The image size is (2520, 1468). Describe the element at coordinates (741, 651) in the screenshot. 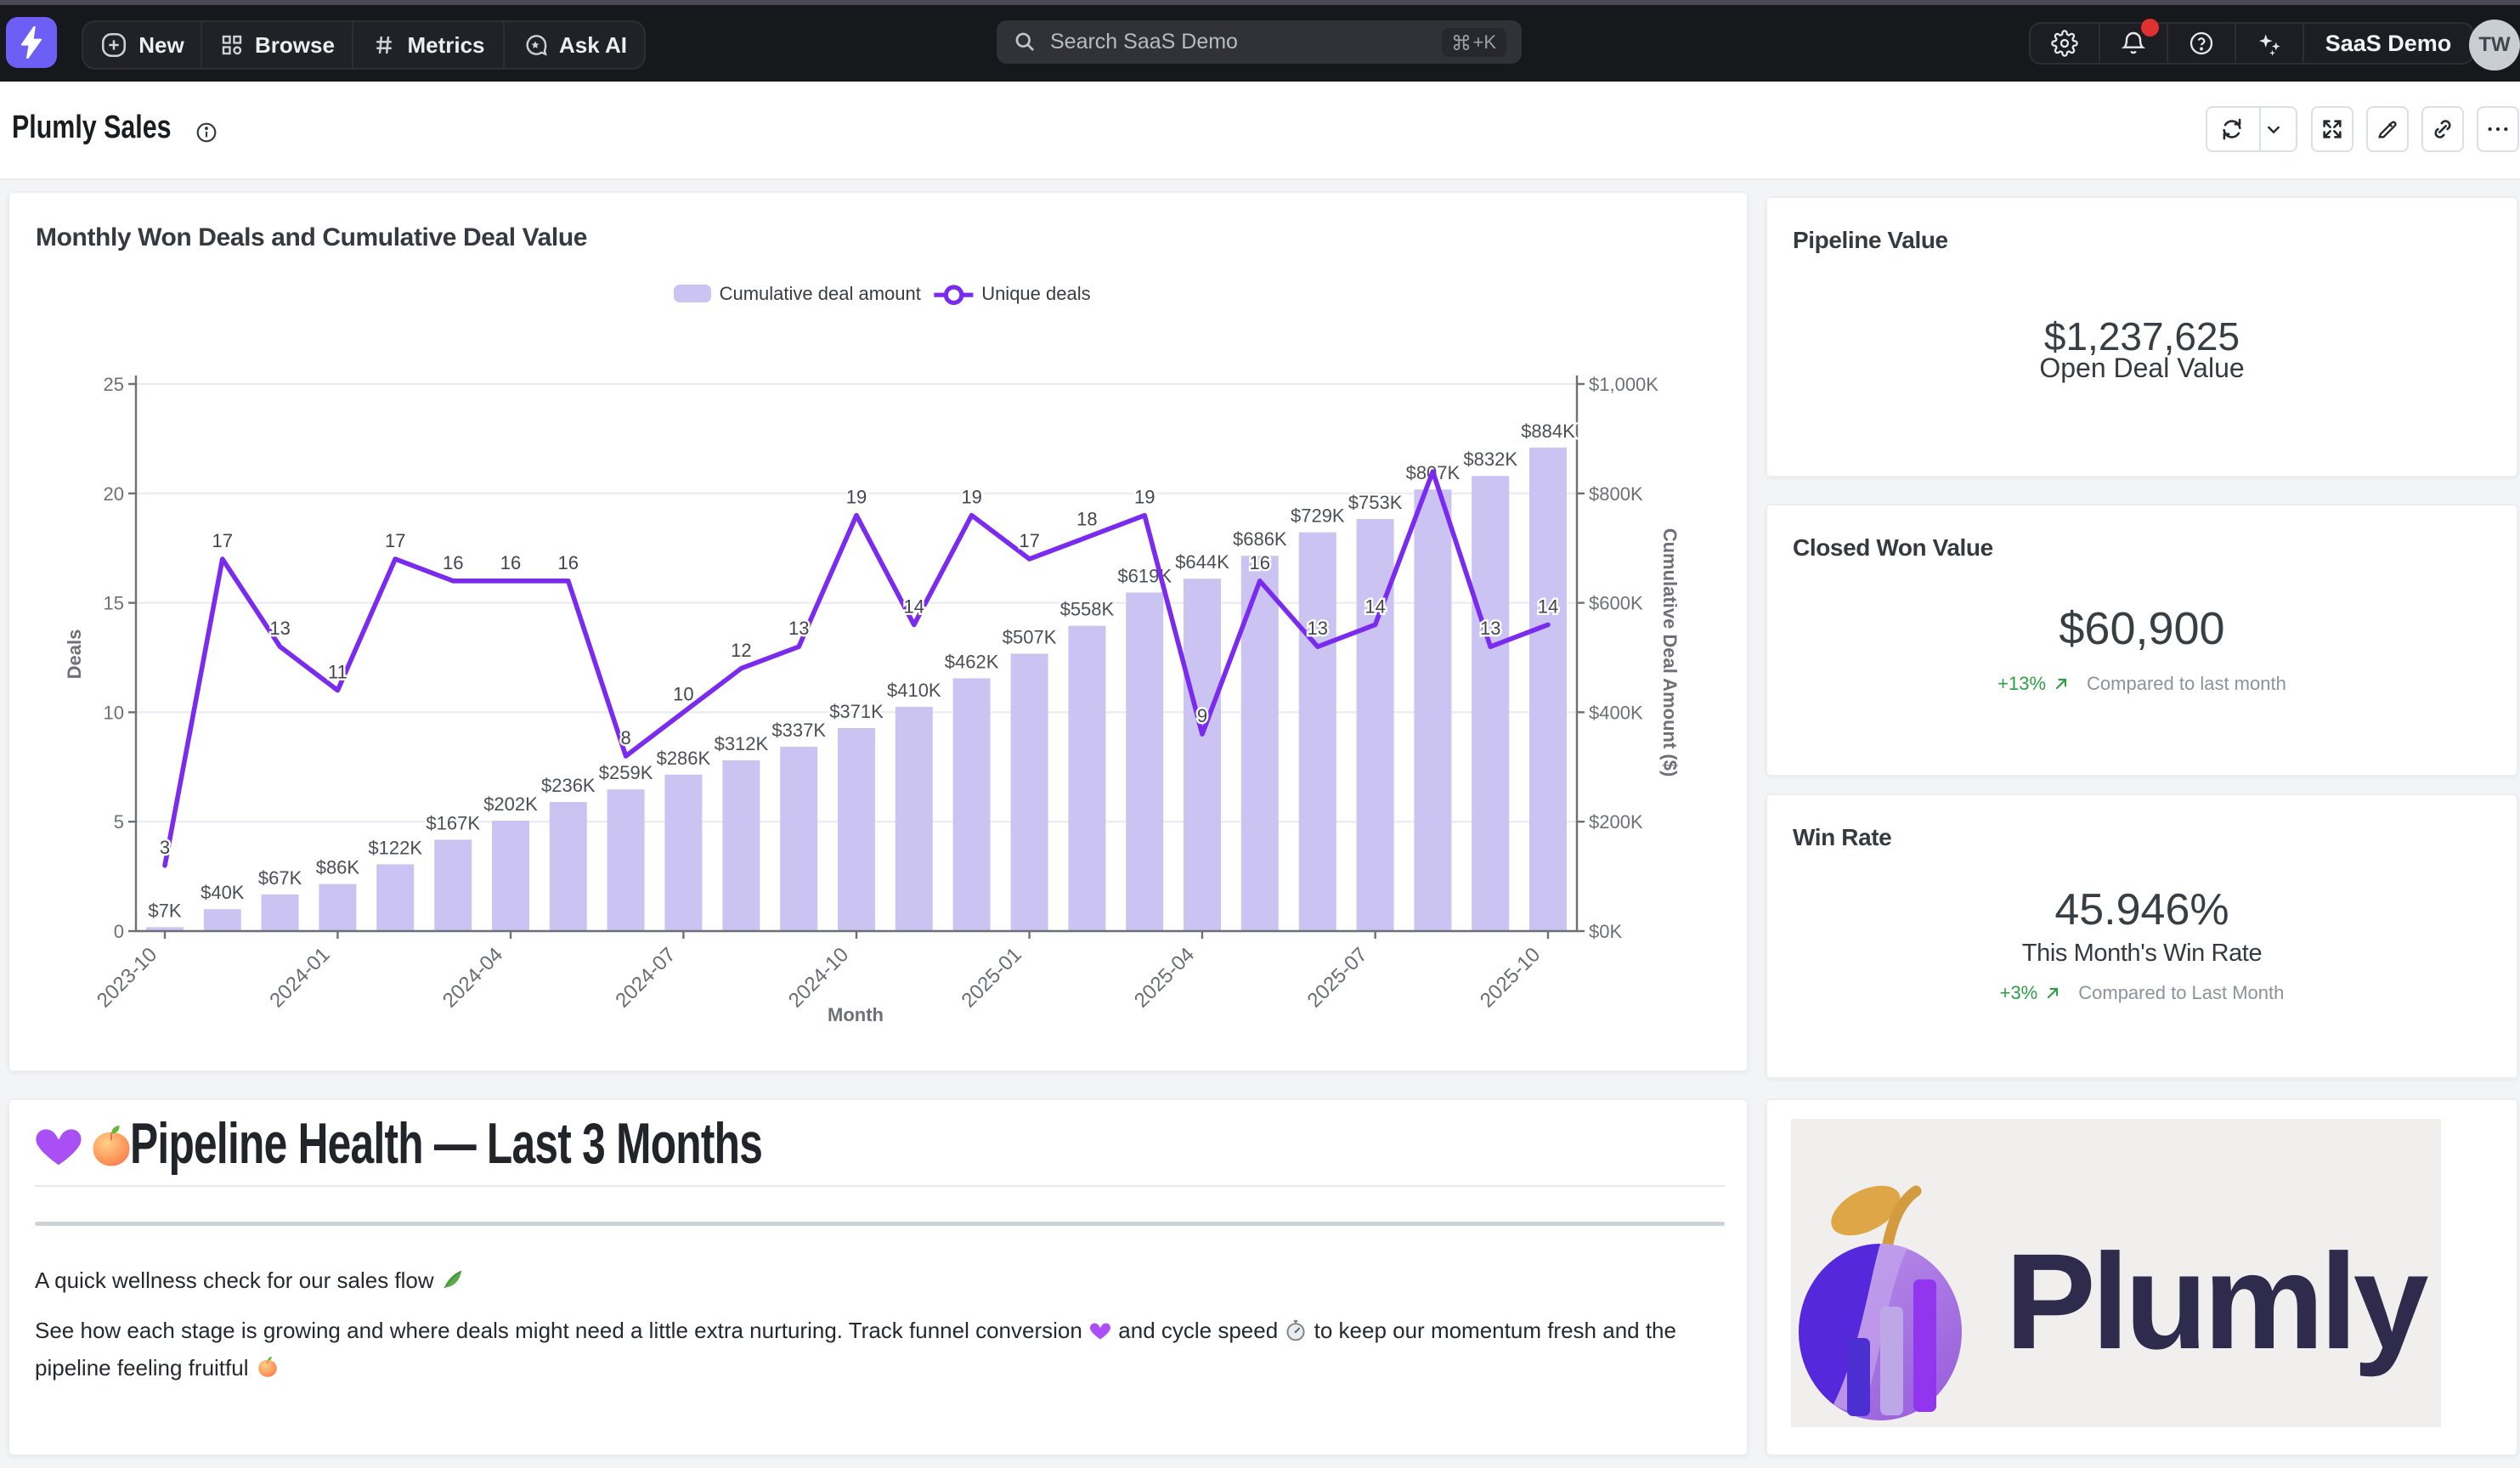

I see `svg-text: 12` at that location.